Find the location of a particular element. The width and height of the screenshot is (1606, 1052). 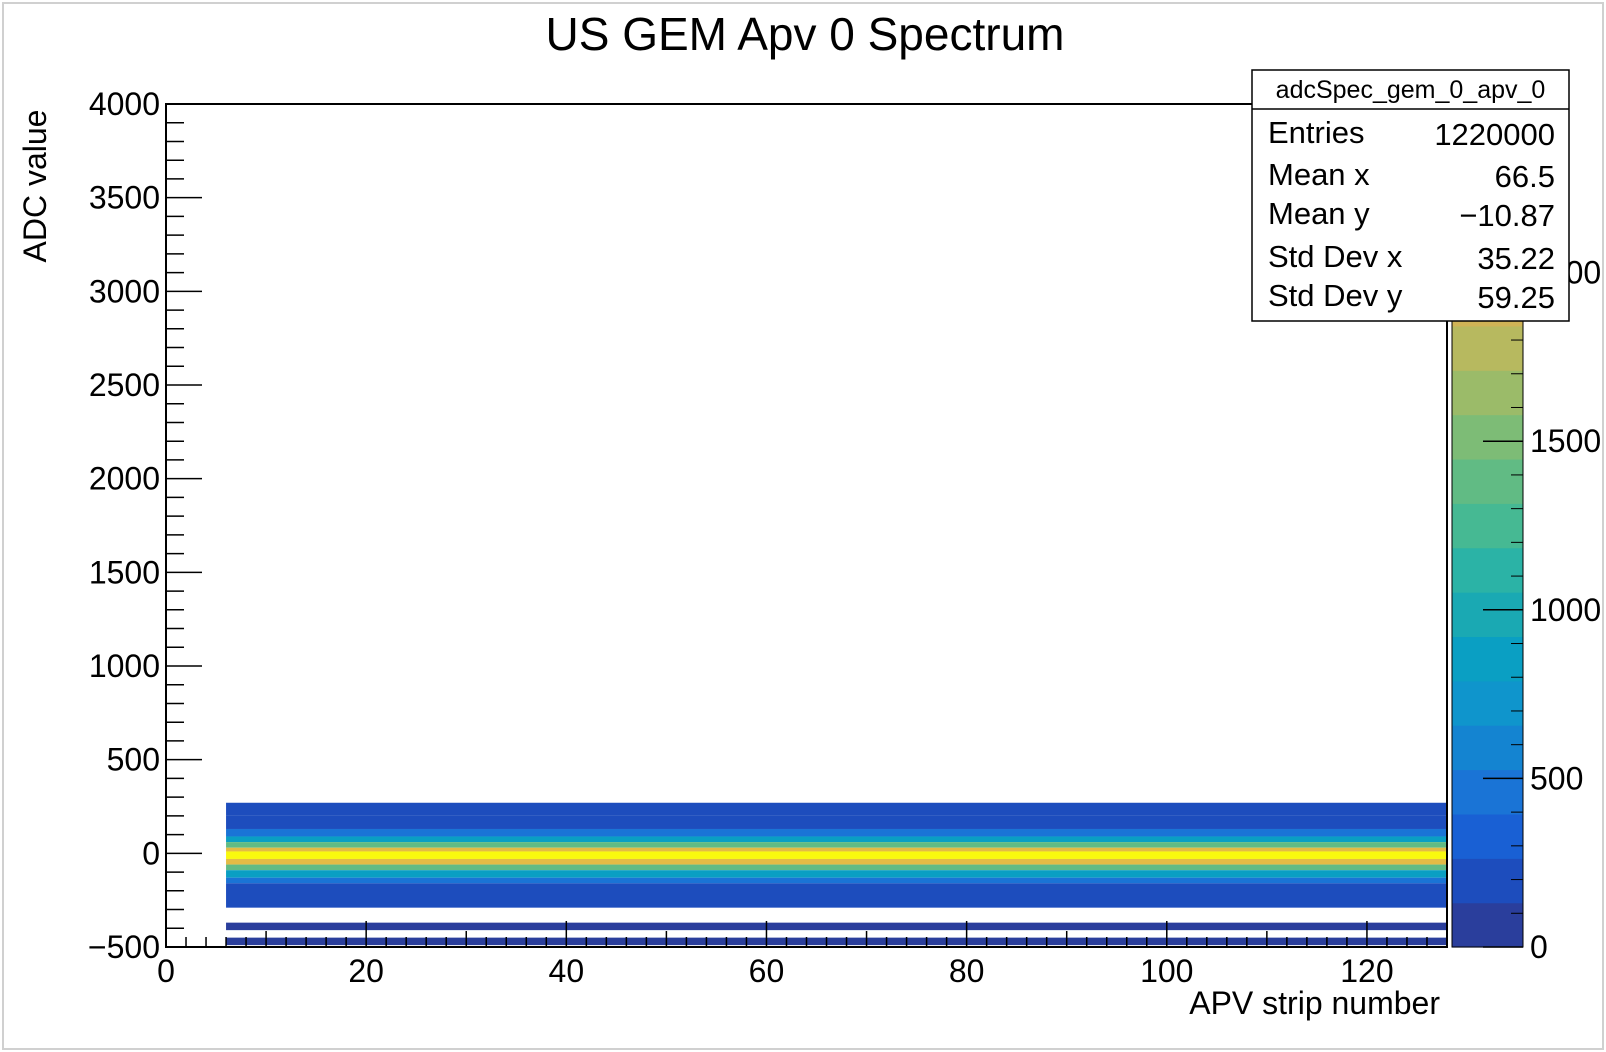

heatmap-bands is located at coordinates (836, 874).